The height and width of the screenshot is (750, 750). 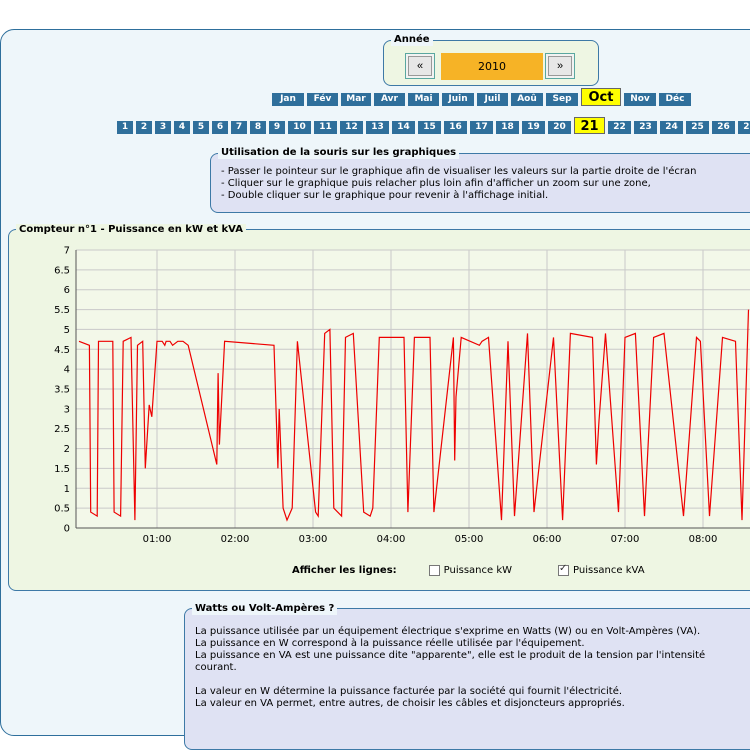 What do you see at coordinates (322, 99) in the screenshot?
I see `month-tab: Fév` at bounding box center [322, 99].